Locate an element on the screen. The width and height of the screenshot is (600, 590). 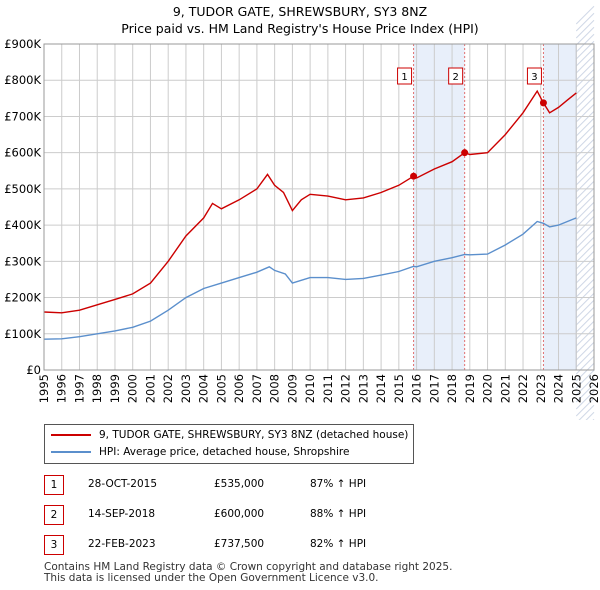
x-tick-label: 1999 is located at coordinates (115, 388).